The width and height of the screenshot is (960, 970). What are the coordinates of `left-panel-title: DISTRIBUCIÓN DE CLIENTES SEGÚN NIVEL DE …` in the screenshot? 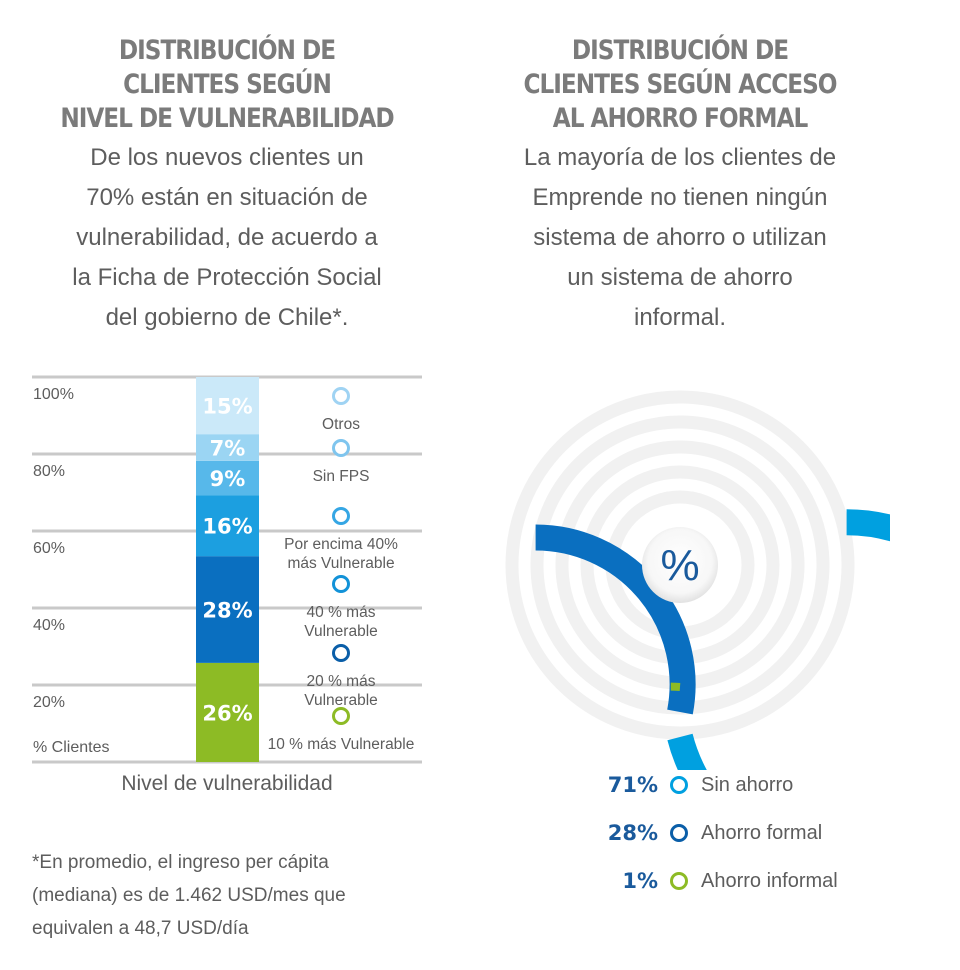 It's located at (227, 85).